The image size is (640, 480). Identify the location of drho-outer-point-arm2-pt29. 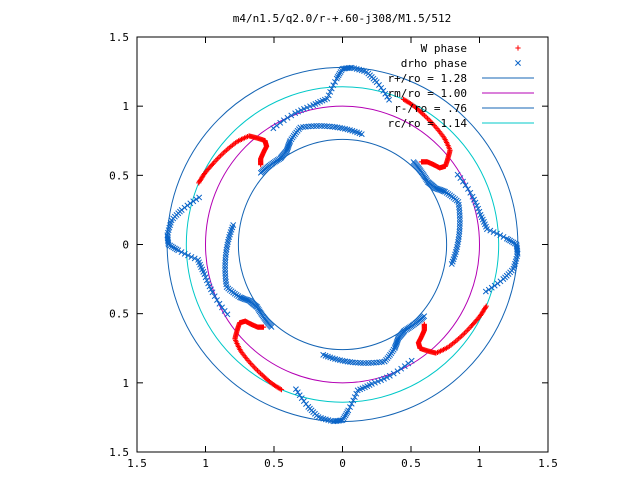
(508, 239).